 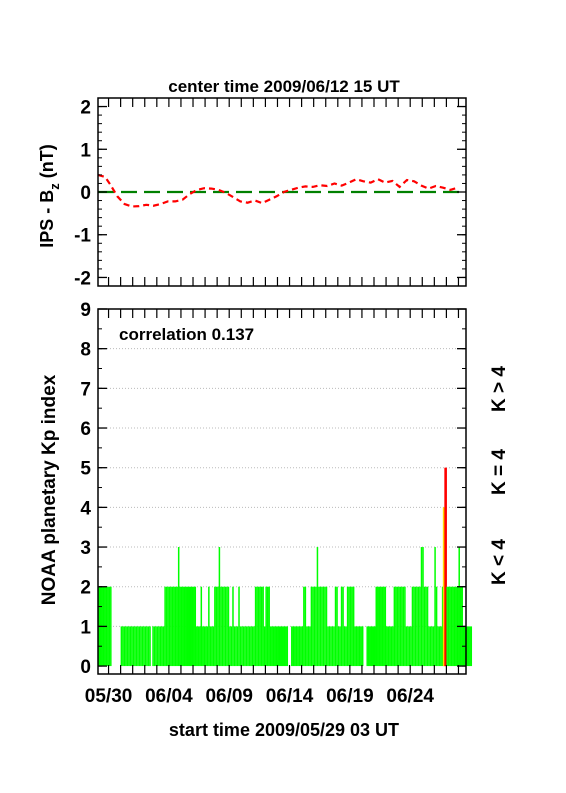 What do you see at coordinates (47, 163) in the screenshot?
I see `top-ylabel-unit: (nT)` at bounding box center [47, 163].